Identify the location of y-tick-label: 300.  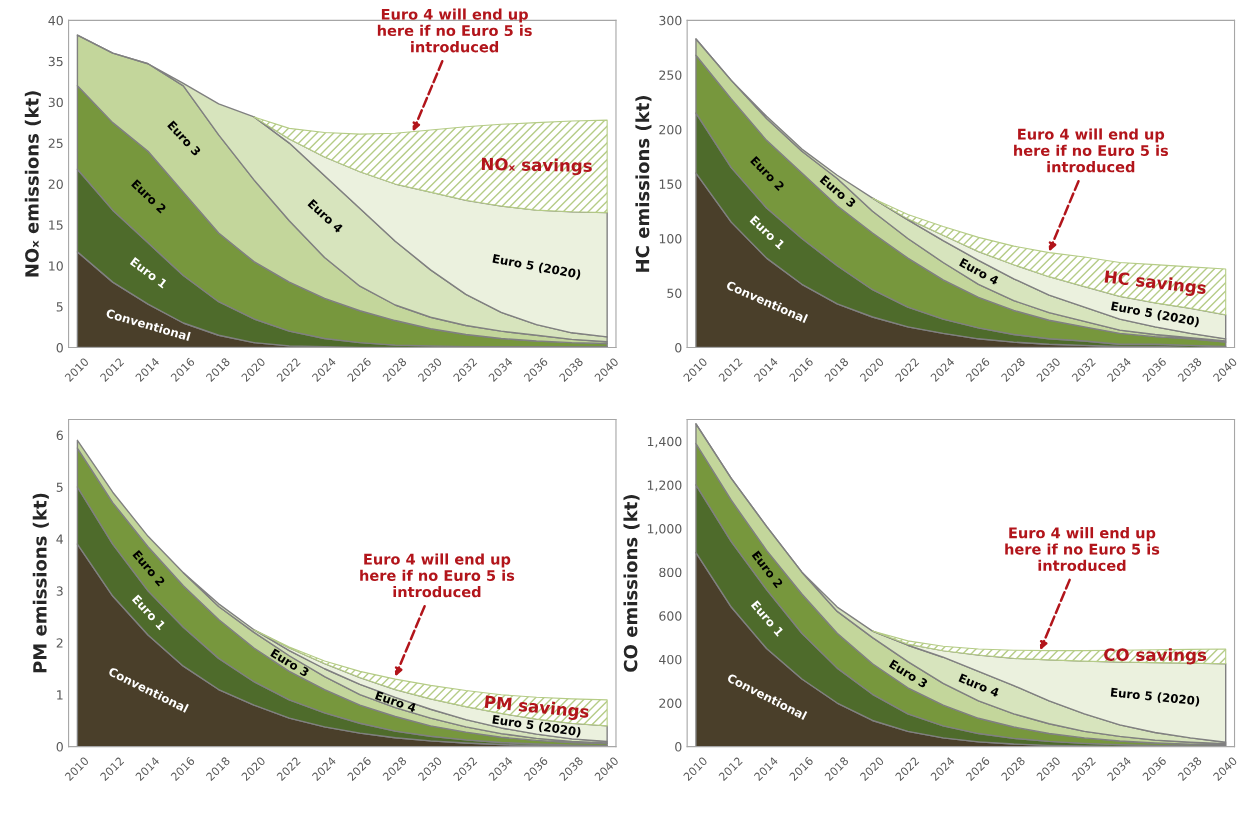
(670, 20).